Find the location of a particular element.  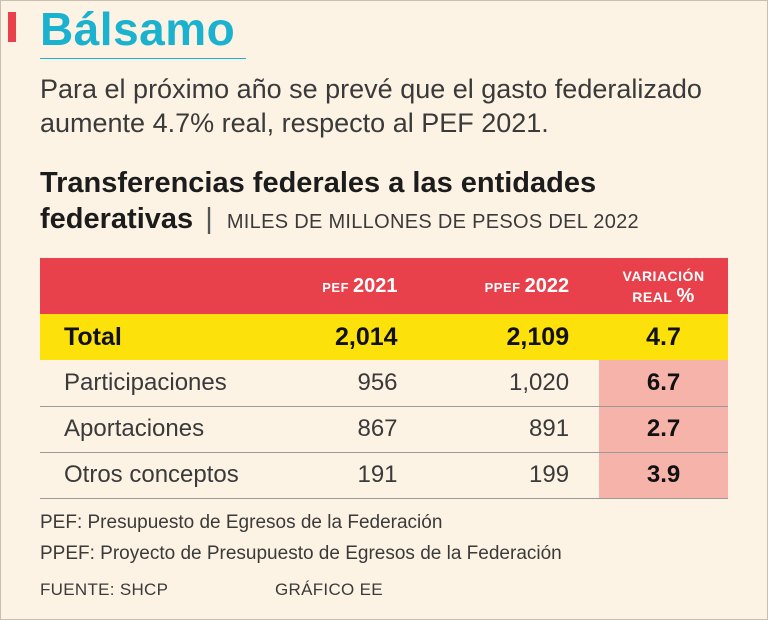

header-pef-2021: PEF 2021 is located at coordinates (340, 286).